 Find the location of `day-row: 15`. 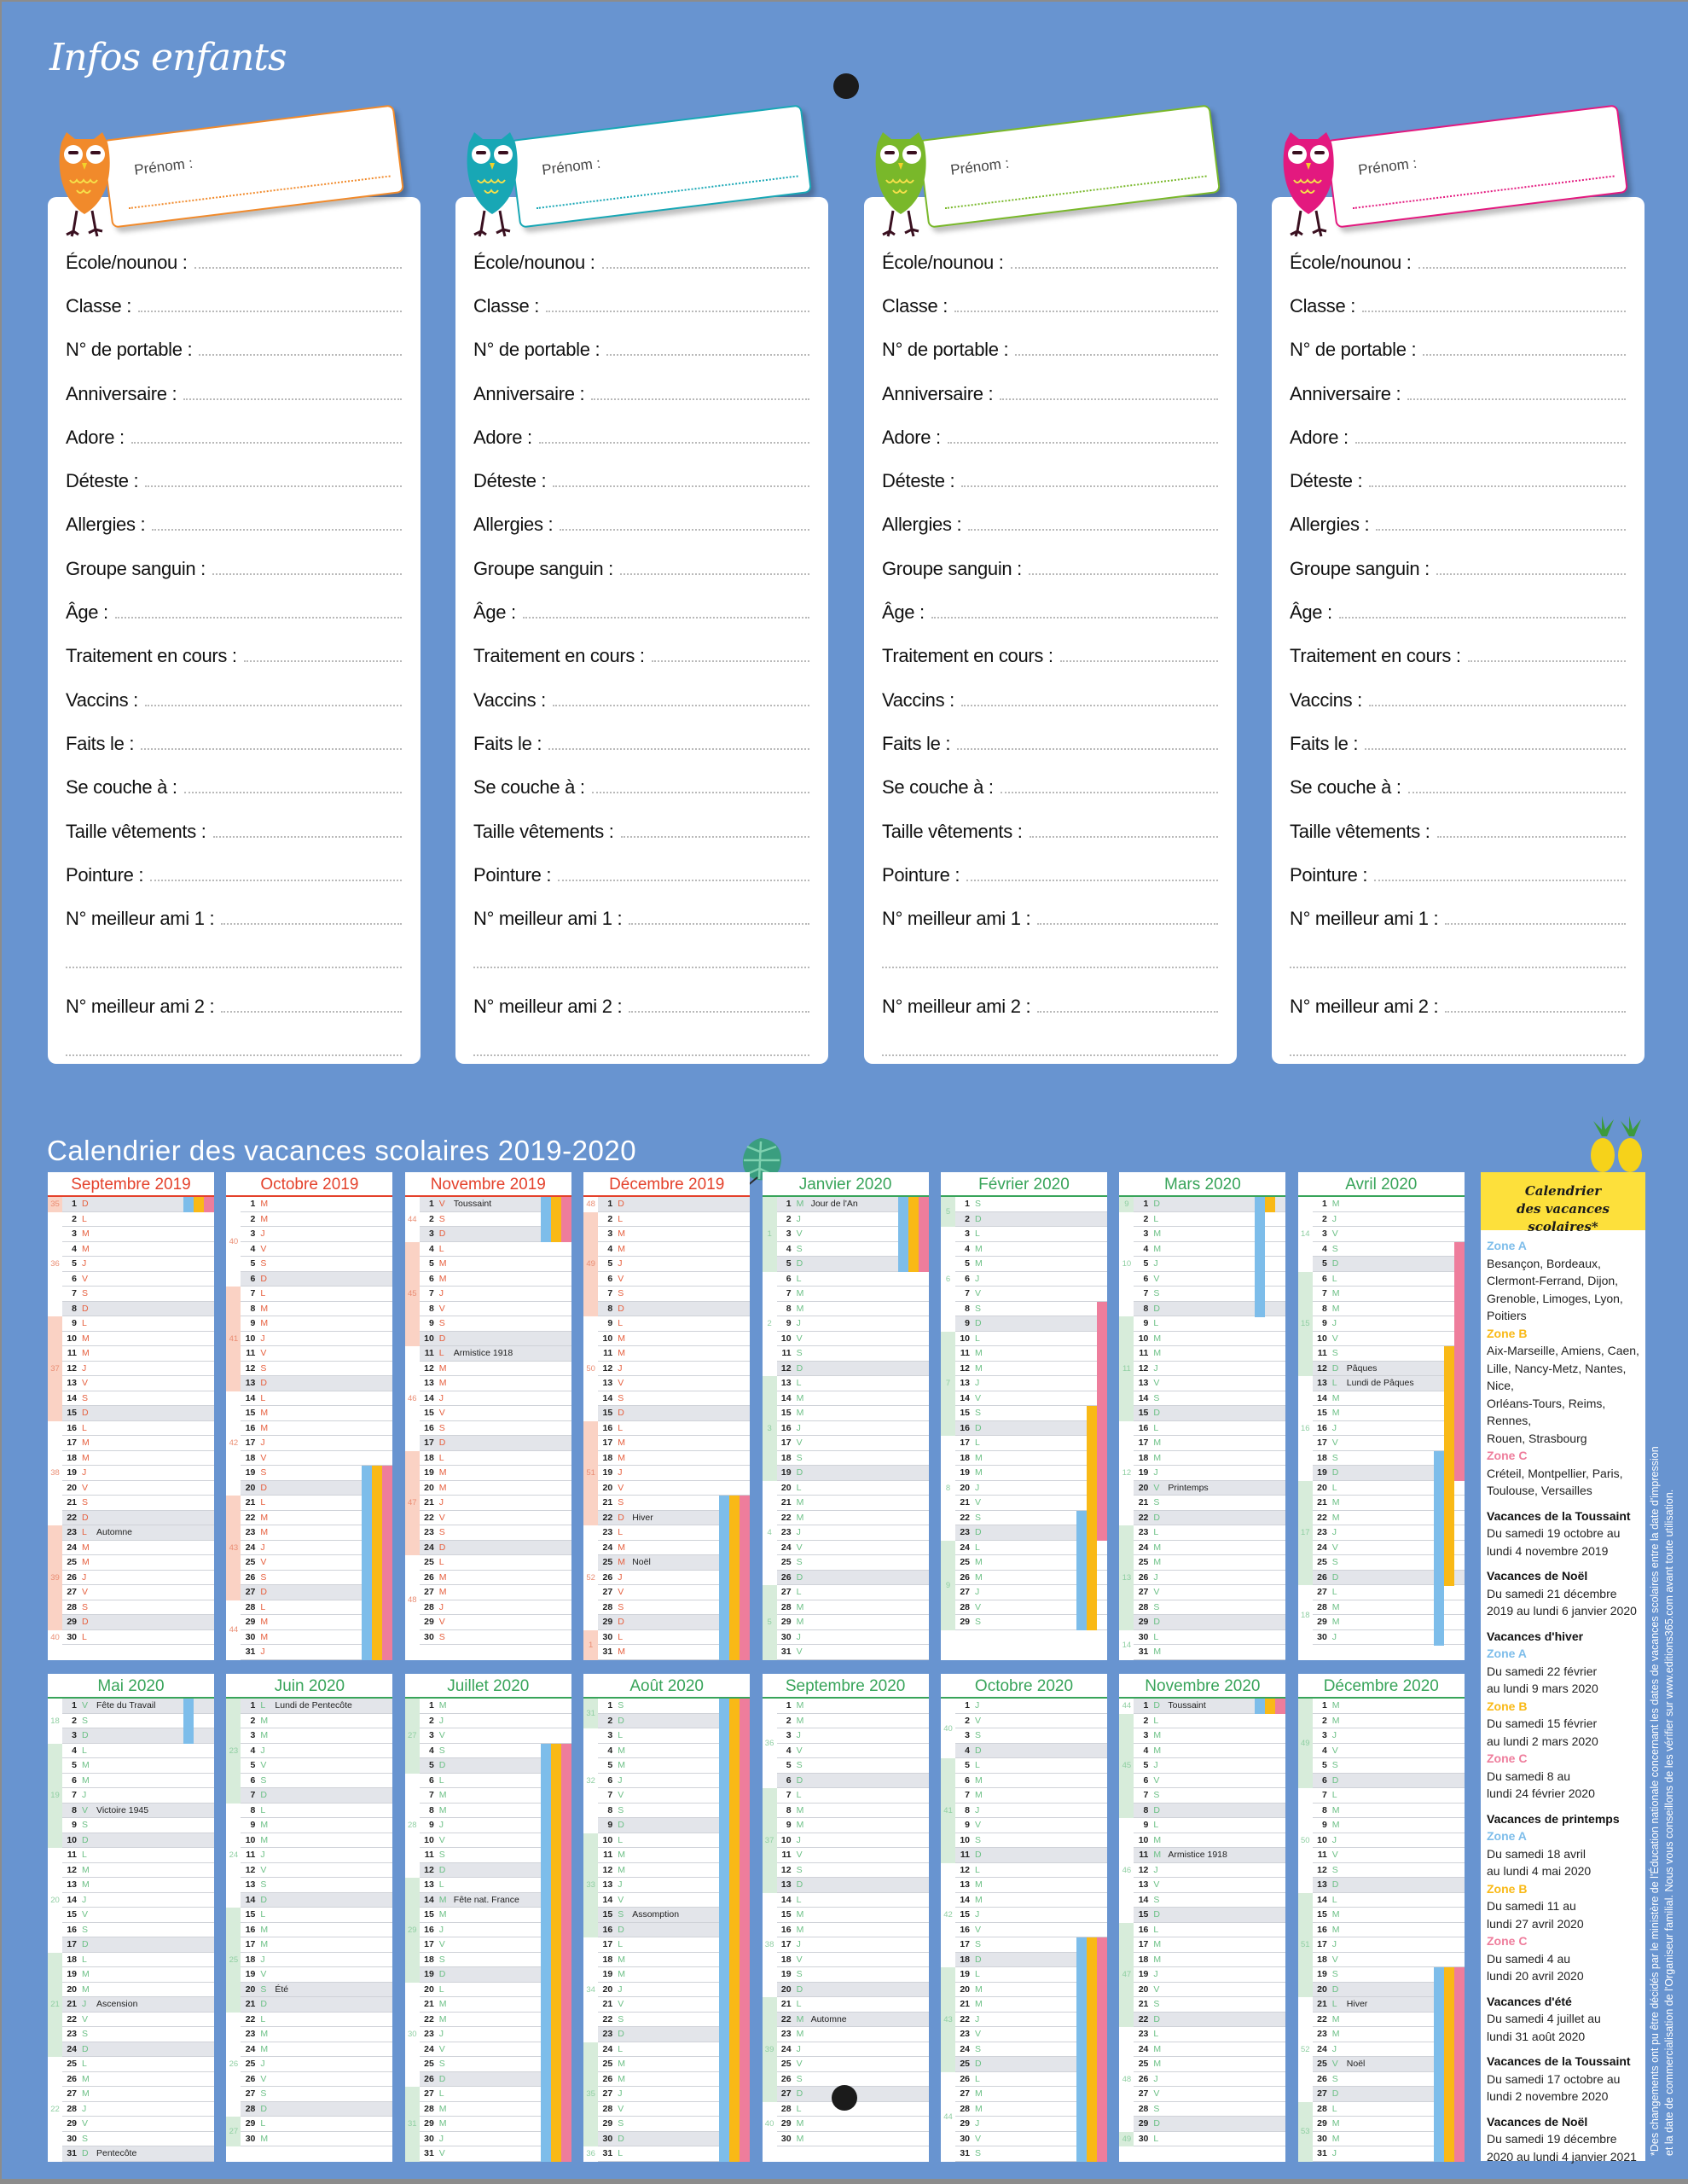

day-row: 15 is located at coordinates (317, 1916).